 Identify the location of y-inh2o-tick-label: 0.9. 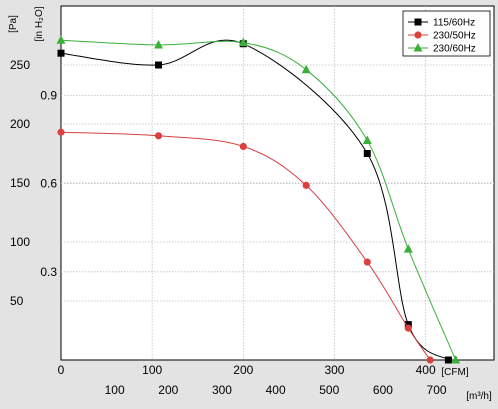
(48, 95).